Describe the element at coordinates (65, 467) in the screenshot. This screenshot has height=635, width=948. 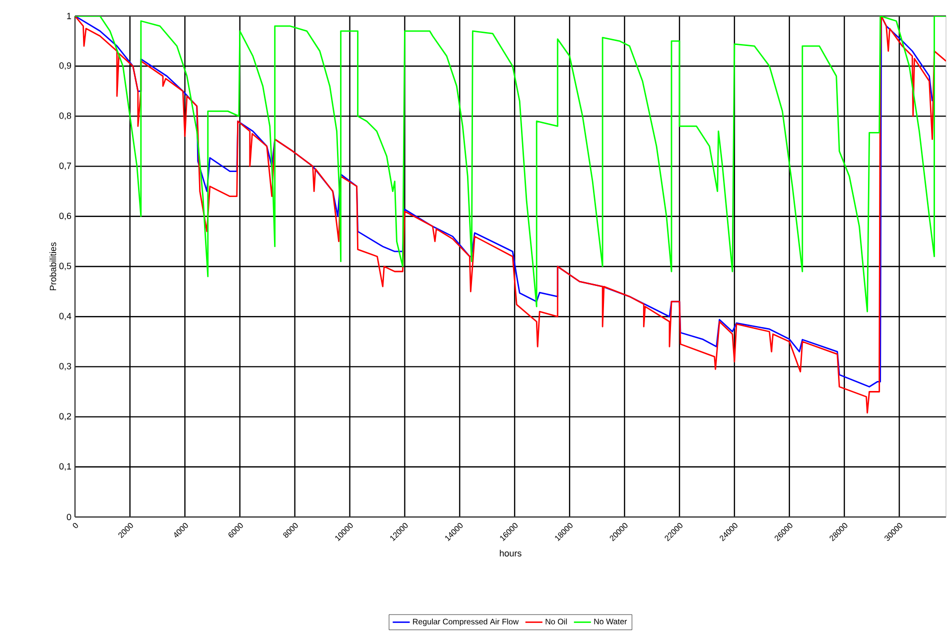
I see `y-tick-label: 0,1` at that location.